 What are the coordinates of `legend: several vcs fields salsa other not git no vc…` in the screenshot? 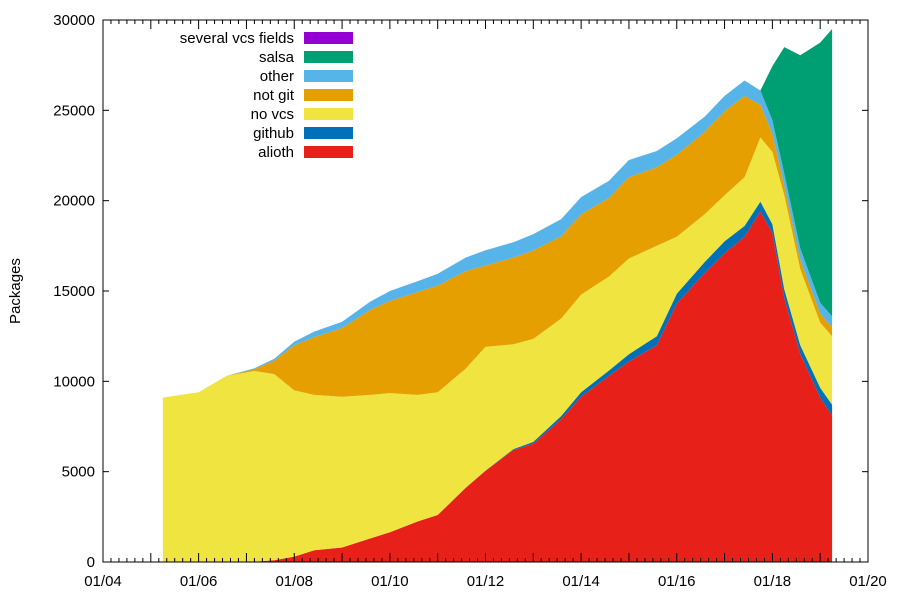 It's located at (266, 95).